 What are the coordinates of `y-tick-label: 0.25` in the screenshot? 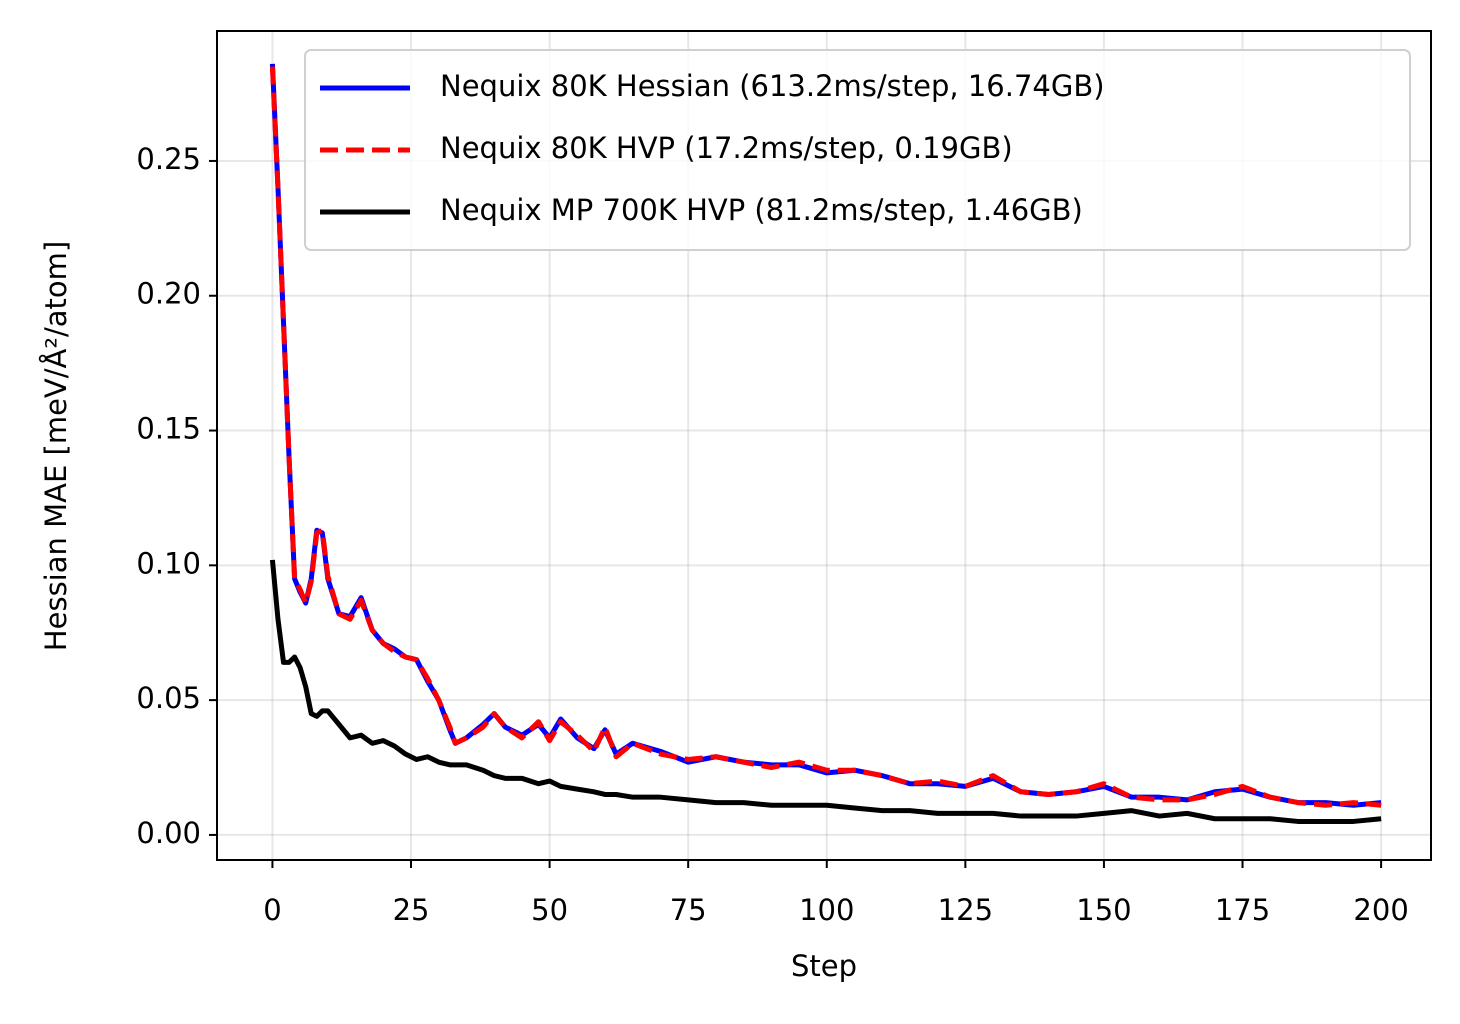 It's located at (168, 159).